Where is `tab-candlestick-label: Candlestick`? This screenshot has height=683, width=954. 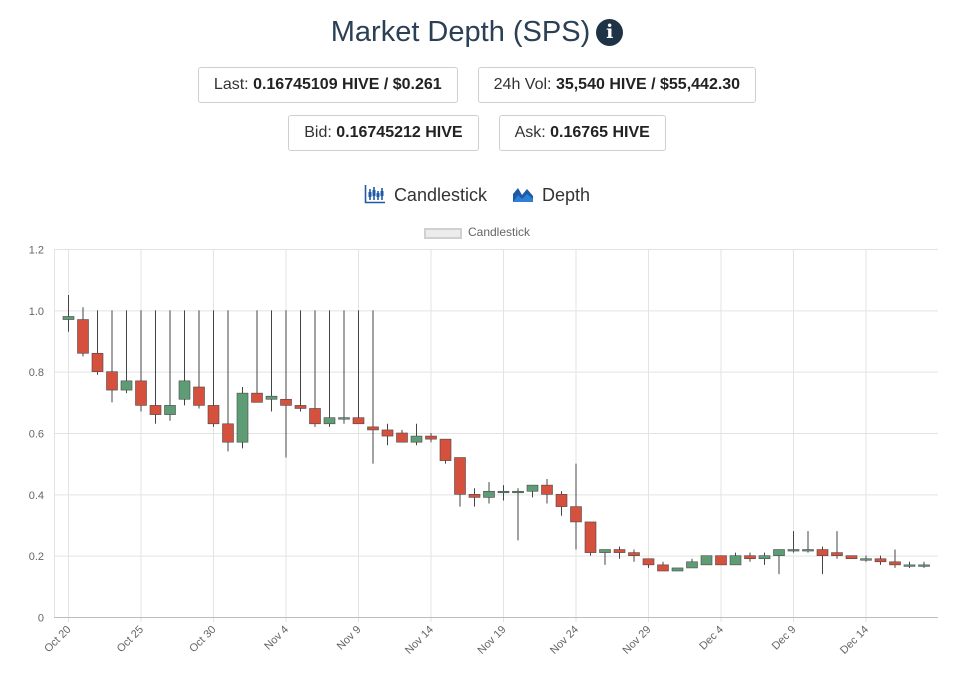 tab-candlestick-label: Candlestick is located at coordinates (440, 195).